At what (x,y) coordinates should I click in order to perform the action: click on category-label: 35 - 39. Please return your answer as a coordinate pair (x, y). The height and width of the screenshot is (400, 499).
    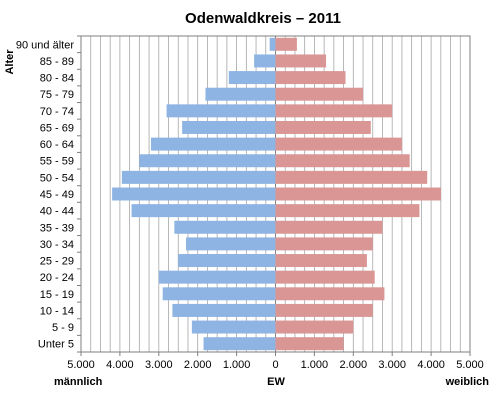
    Looking at the image, I should click on (57, 228).